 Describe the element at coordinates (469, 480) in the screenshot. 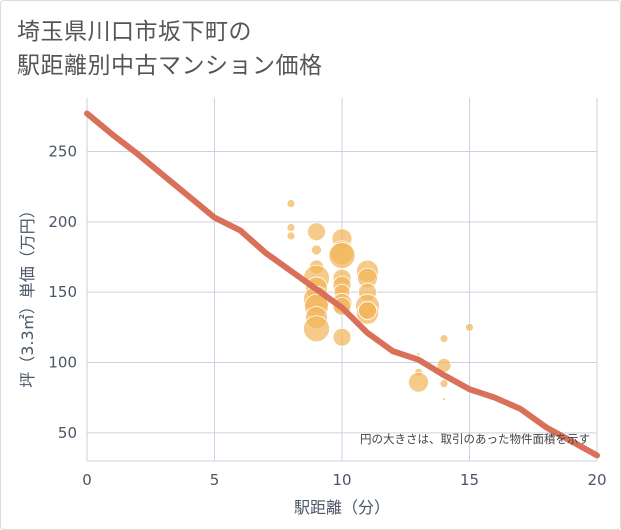

I see `x-tick-label: 15` at that location.